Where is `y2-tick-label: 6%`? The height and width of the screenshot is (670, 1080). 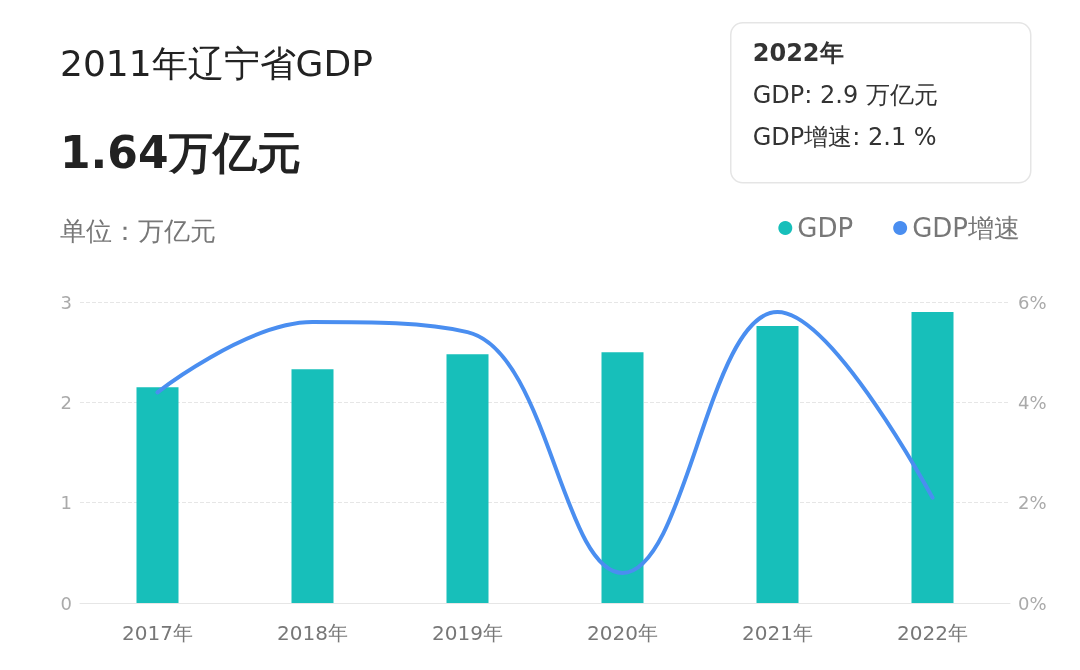
y2-tick-label: 6% is located at coordinates (1032, 302).